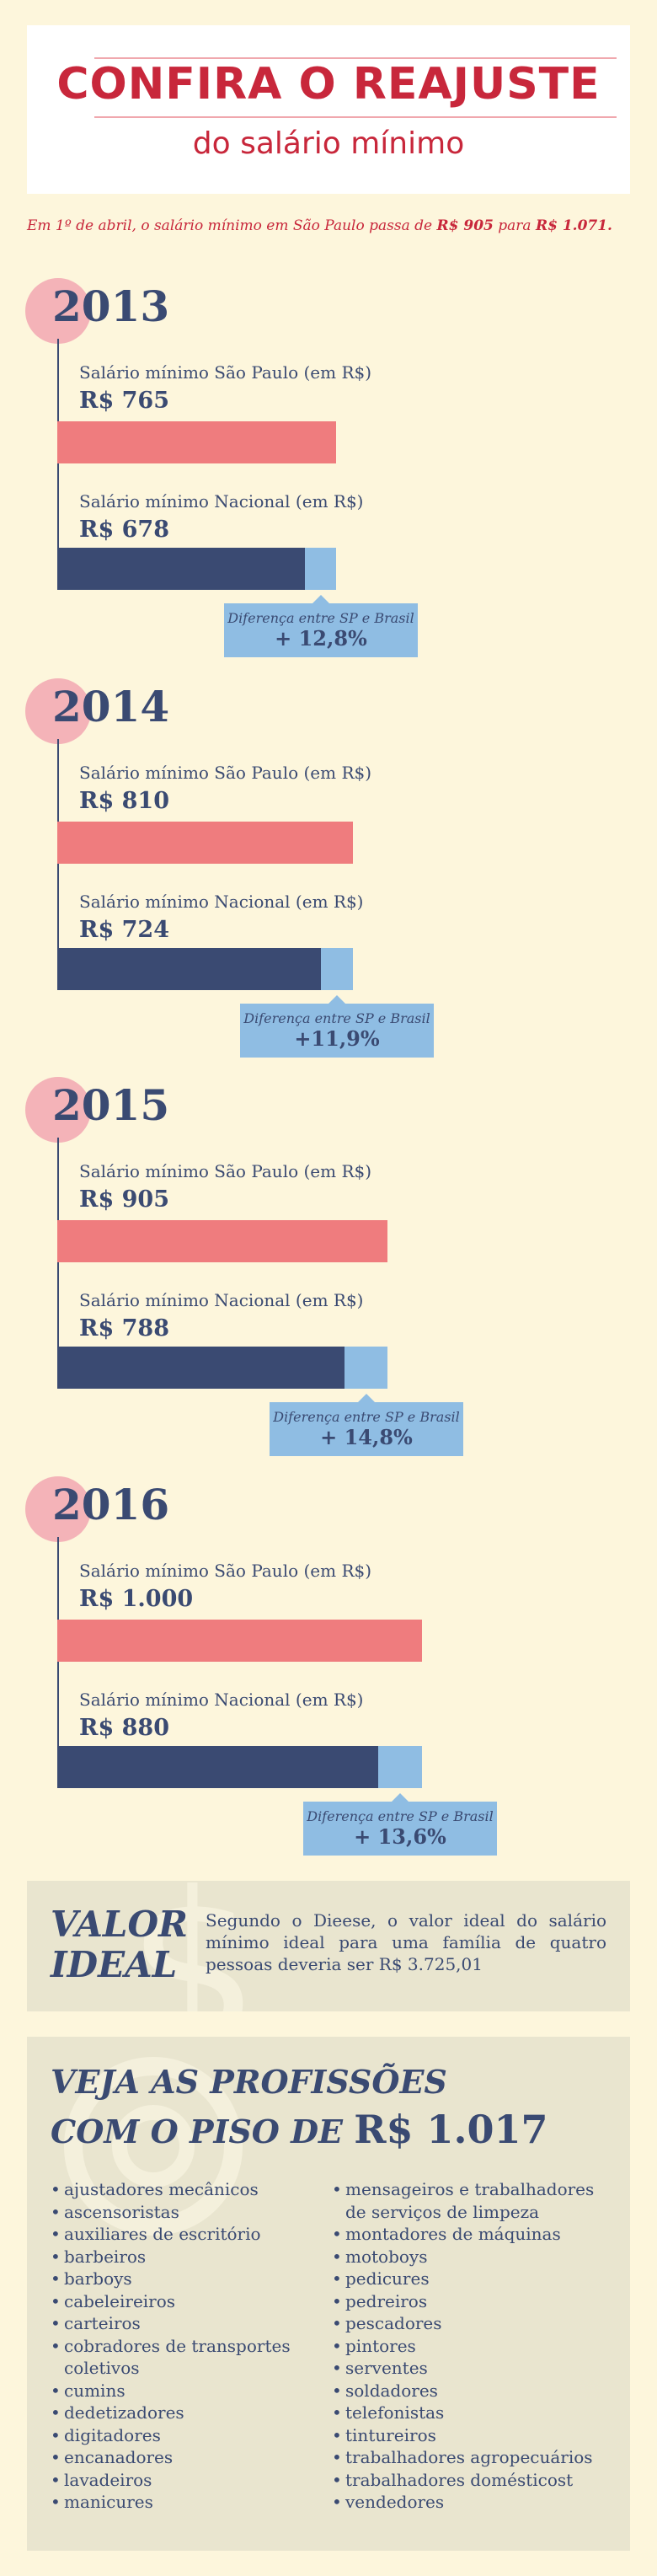  Describe the element at coordinates (196, 442) in the screenshot. I see `sp-bar-2013` at that location.